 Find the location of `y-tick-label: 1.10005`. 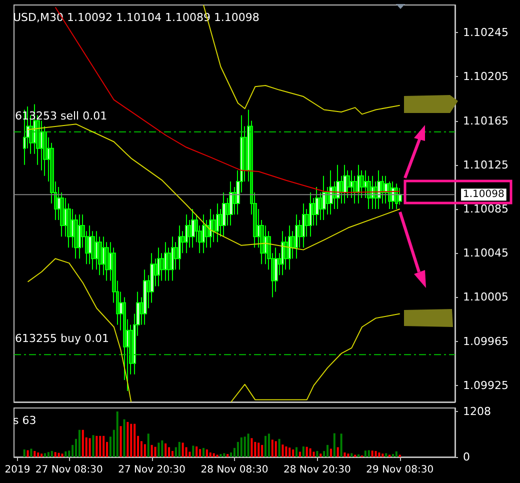

y-tick-label: 1.10005 is located at coordinates (485, 297).